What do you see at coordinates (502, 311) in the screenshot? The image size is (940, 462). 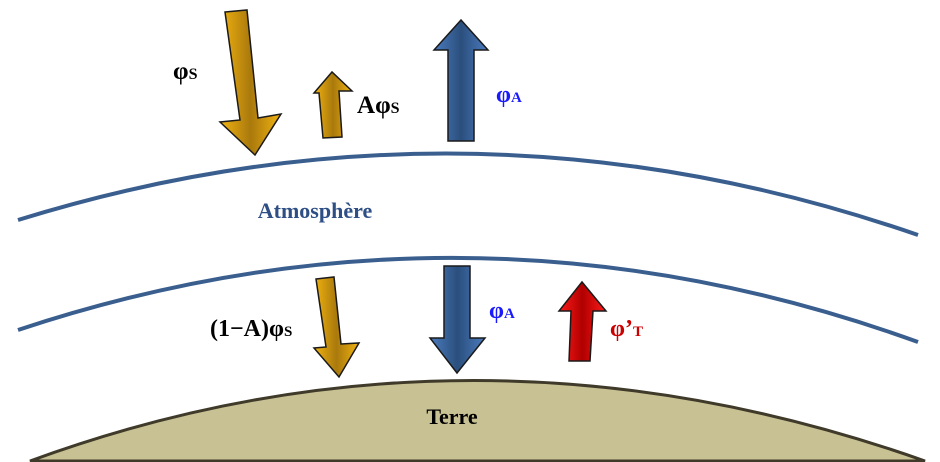 I see `atmosphere-down-flux-label: φA` at bounding box center [502, 311].